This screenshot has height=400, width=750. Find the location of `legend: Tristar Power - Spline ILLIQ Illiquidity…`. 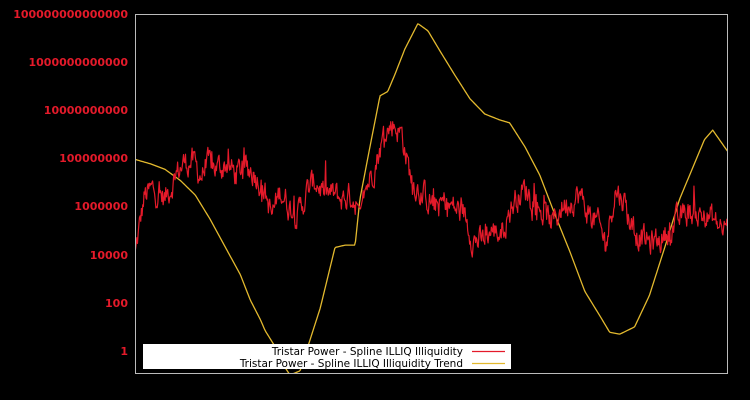

legend: Tristar Power - Spline ILLIQ Illiquidity… is located at coordinates (327, 357).